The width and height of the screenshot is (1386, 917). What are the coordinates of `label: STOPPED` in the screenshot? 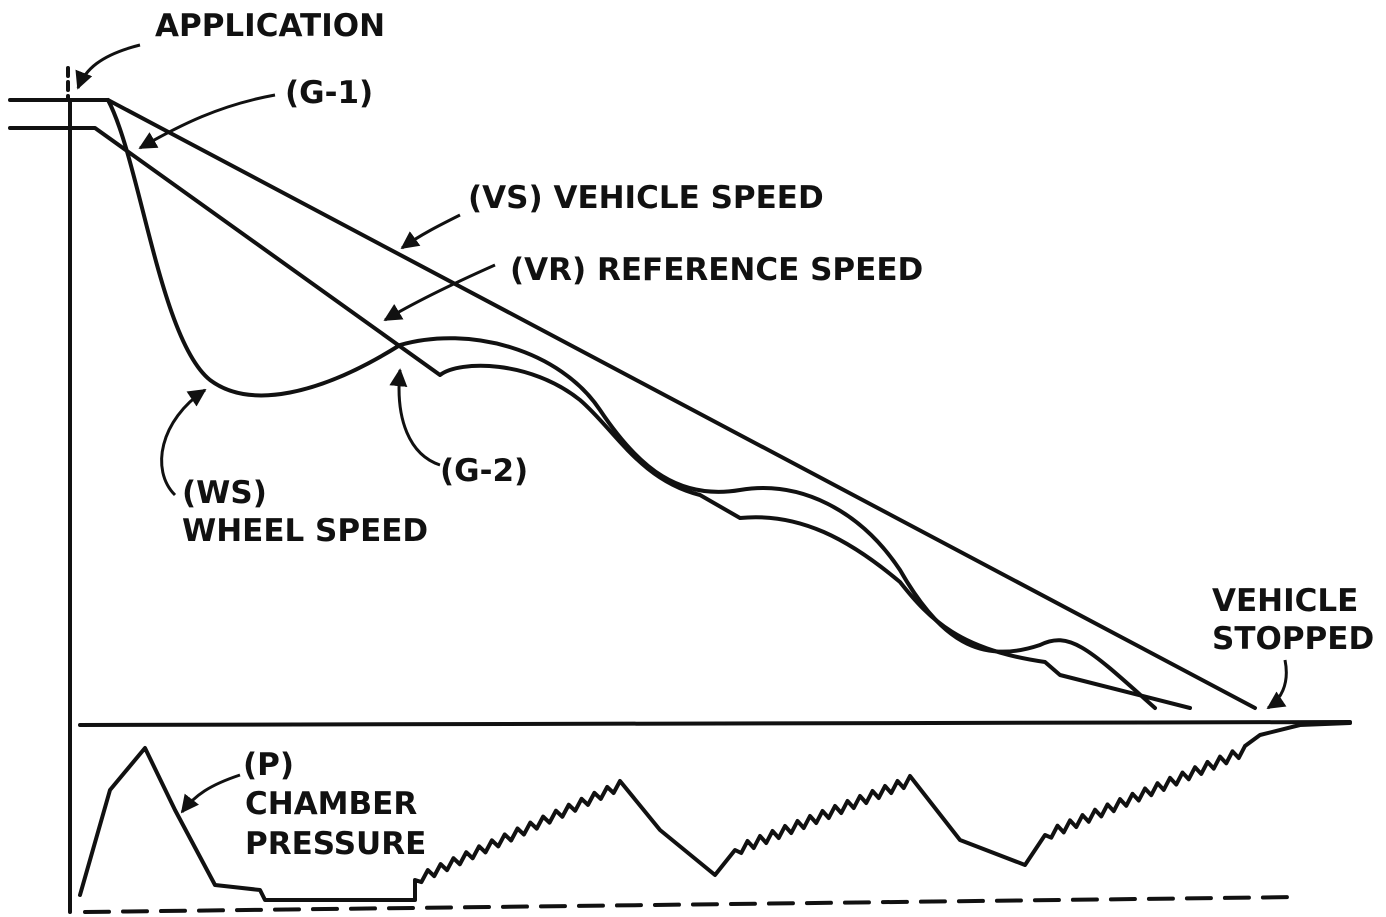 It's located at (1293, 639).